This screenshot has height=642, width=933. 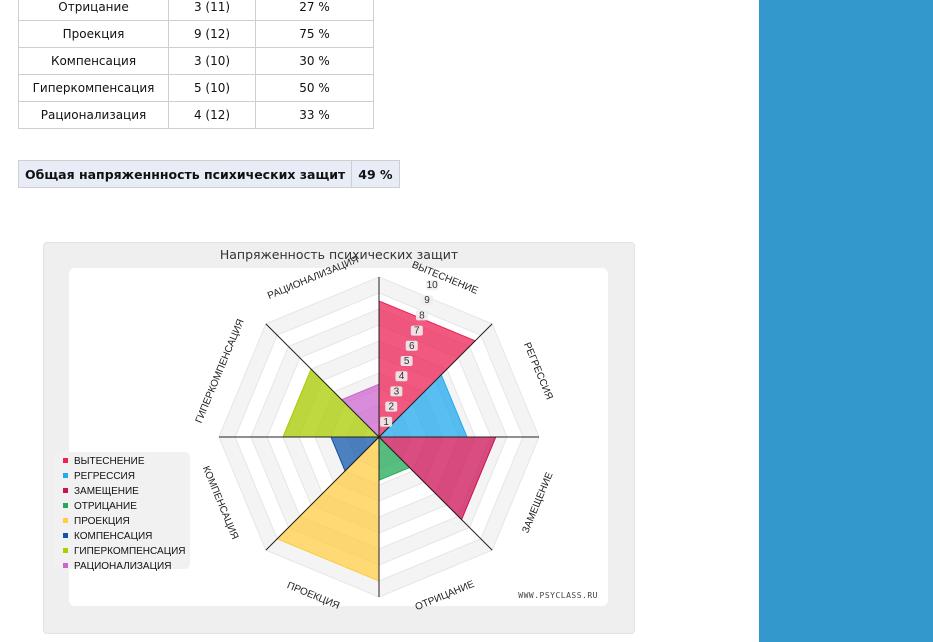 I want to click on tick-label: 10, so click(x=433, y=285).